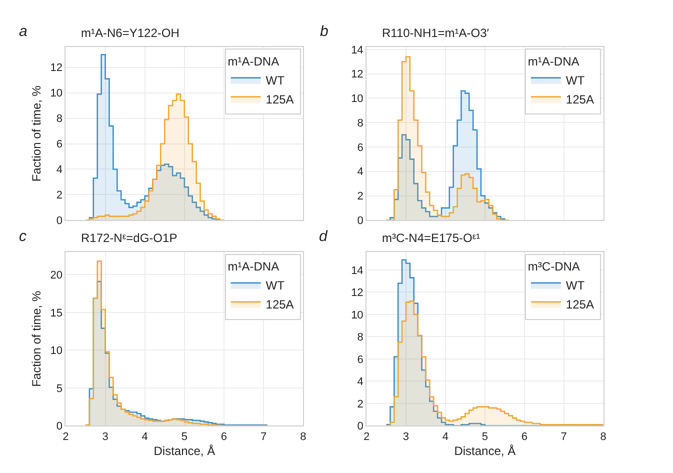 The height and width of the screenshot is (473, 673). What do you see at coordinates (130, 33) in the screenshot?
I see `chart-title: m¹A-N6=Y122-OH` at bounding box center [130, 33].